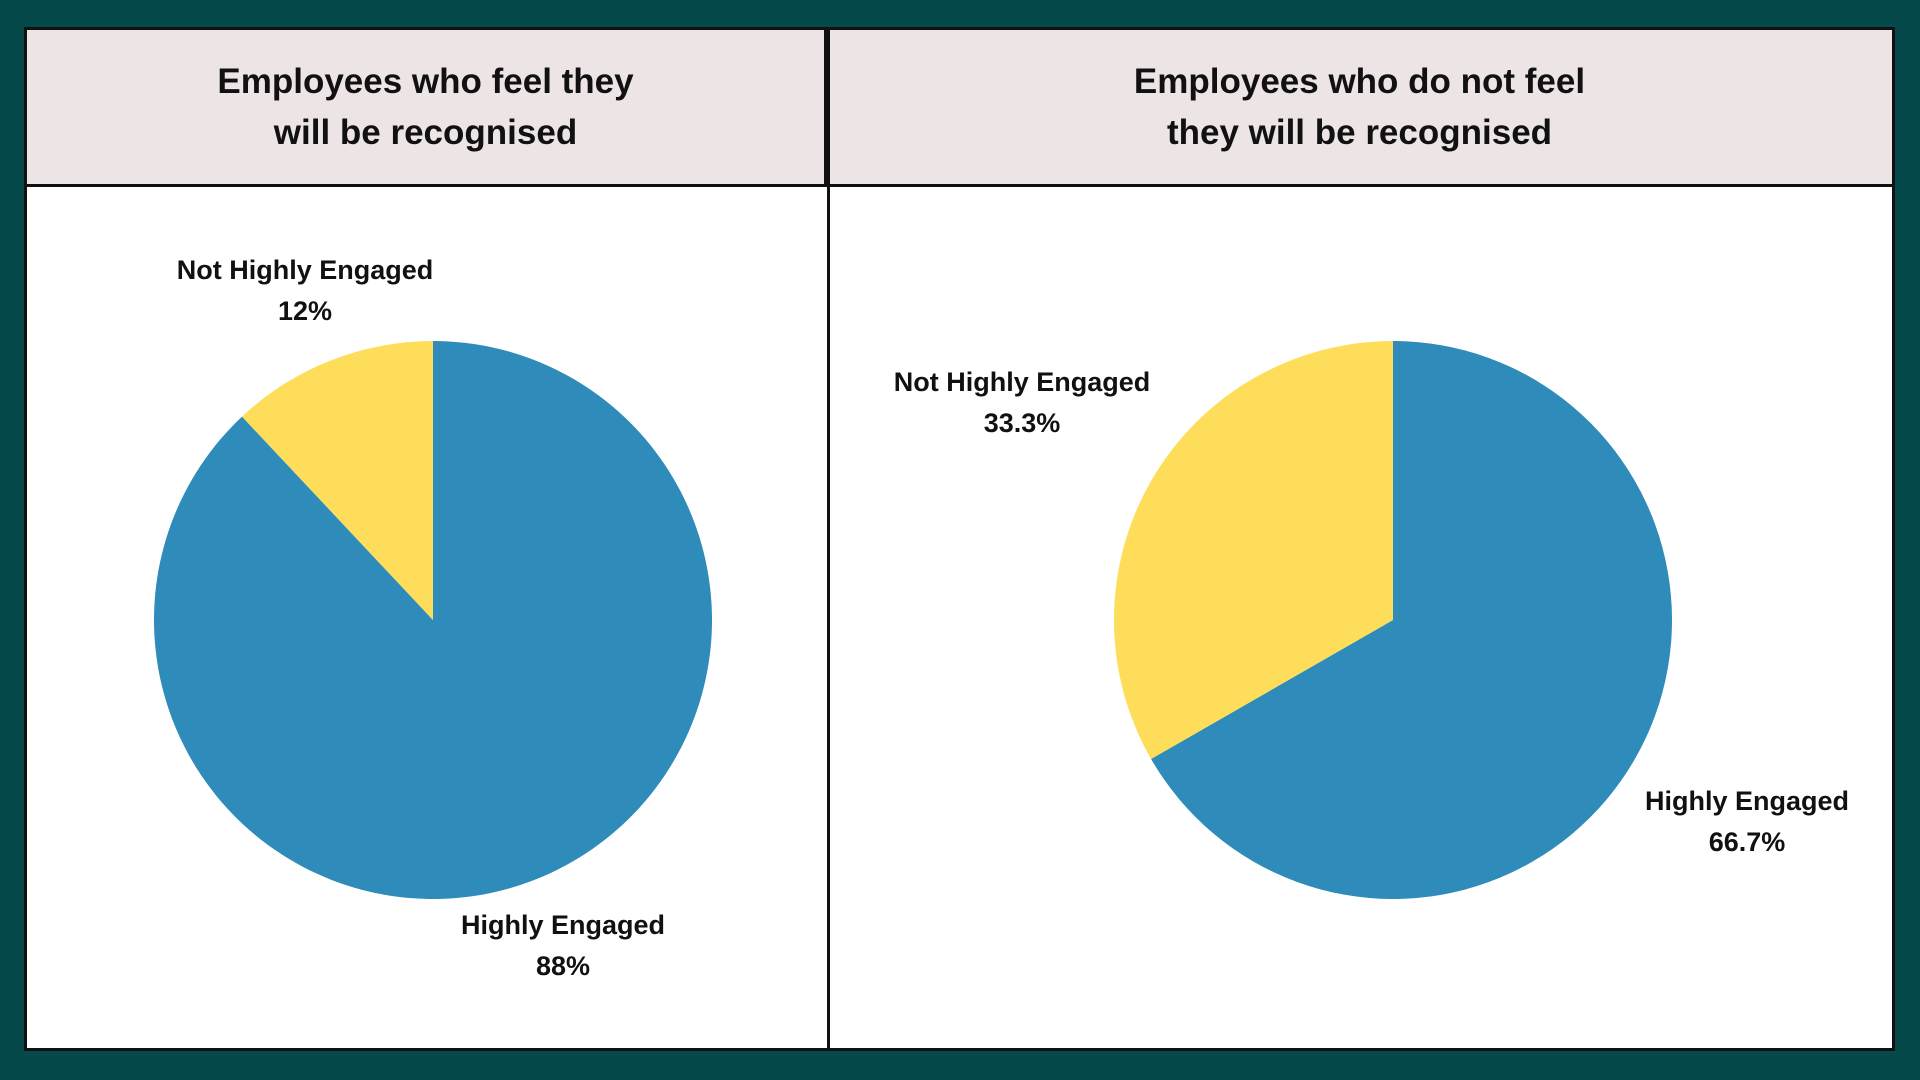 This screenshot has height=1080, width=1920. I want to click on divider, so click(828, 539).